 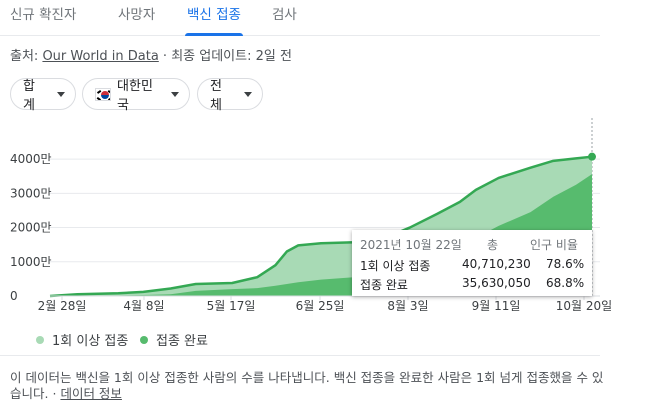 What do you see at coordinates (31, 159) in the screenshot?
I see `y-tick-label: 4000만` at bounding box center [31, 159].